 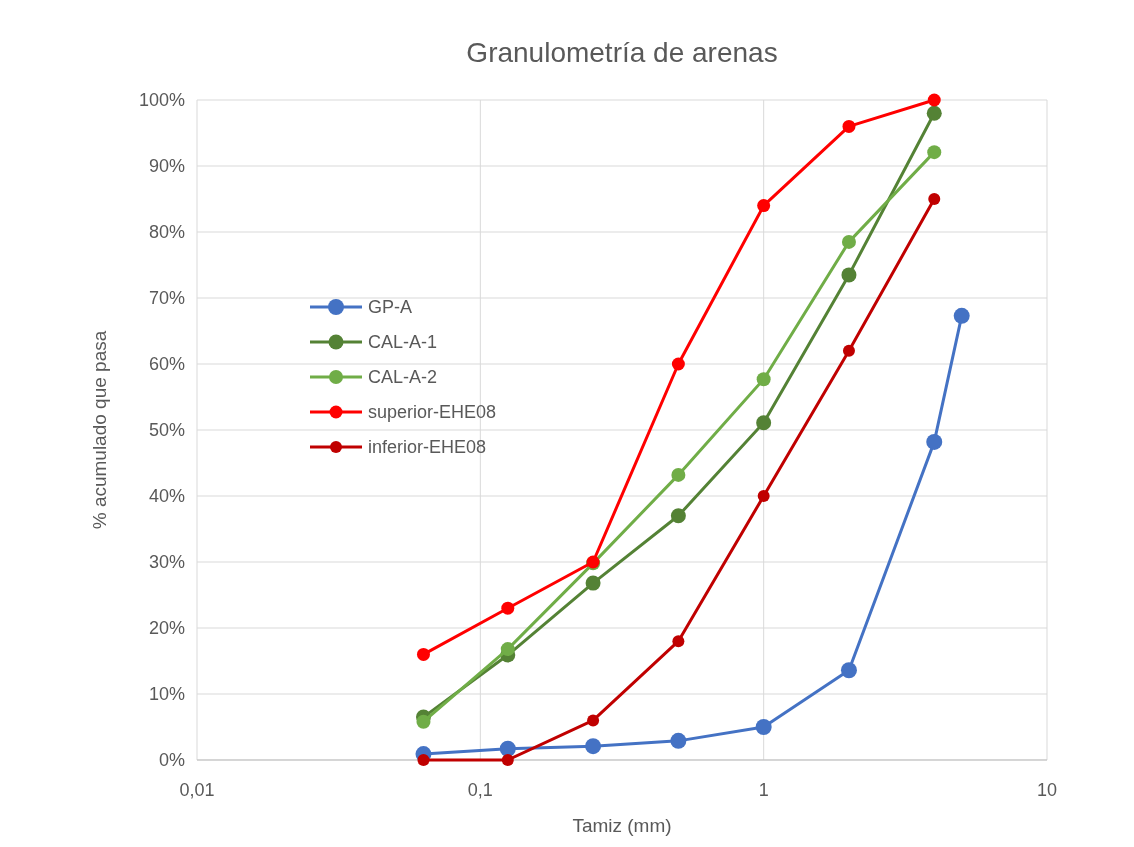 What do you see at coordinates (197, 790) in the screenshot?
I see `x-tick-label: 0,01` at bounding box center [197, 790].